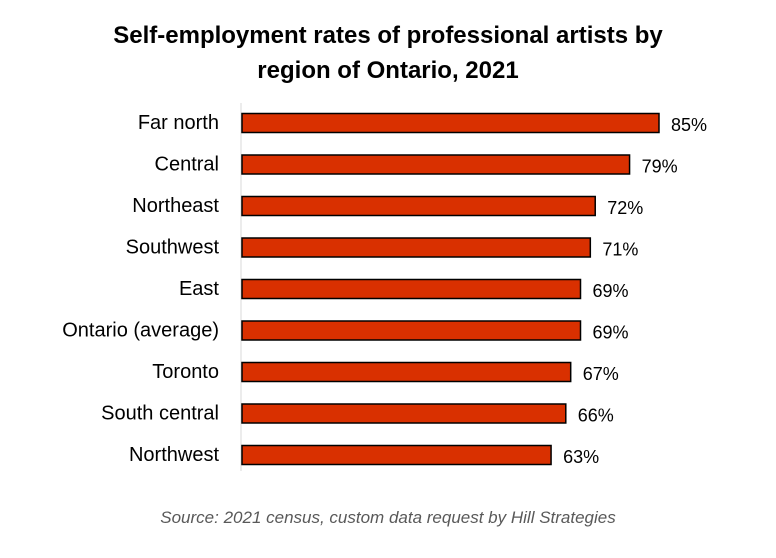  I want to click on category-label: Ontario (average), so click(140, 331).